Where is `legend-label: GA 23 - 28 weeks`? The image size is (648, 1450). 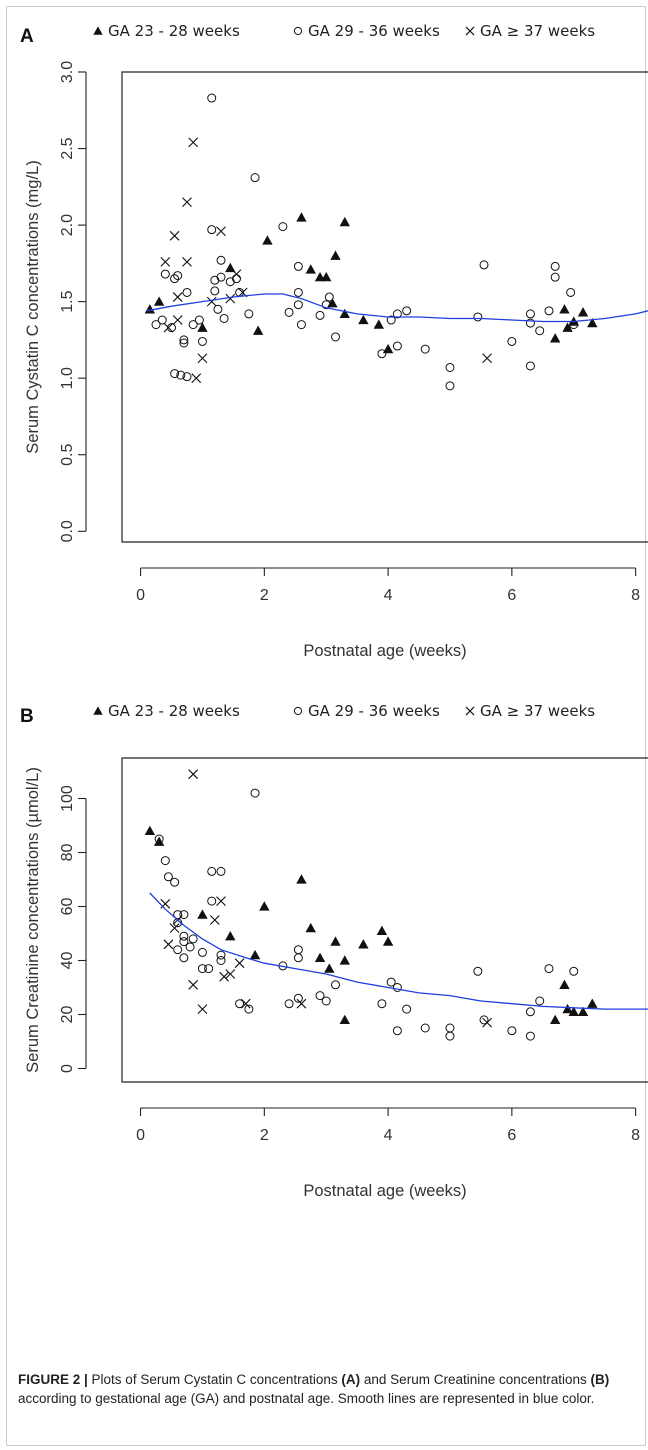 legend-label: GA 23 - 28 weeks is located at coordinates (174, 31).